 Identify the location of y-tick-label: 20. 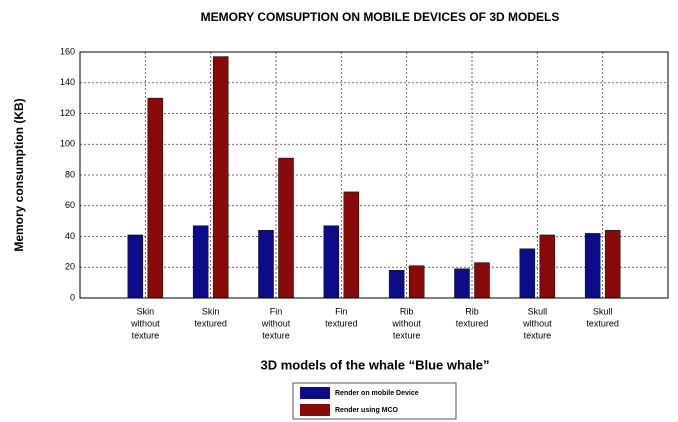
(70, 267).